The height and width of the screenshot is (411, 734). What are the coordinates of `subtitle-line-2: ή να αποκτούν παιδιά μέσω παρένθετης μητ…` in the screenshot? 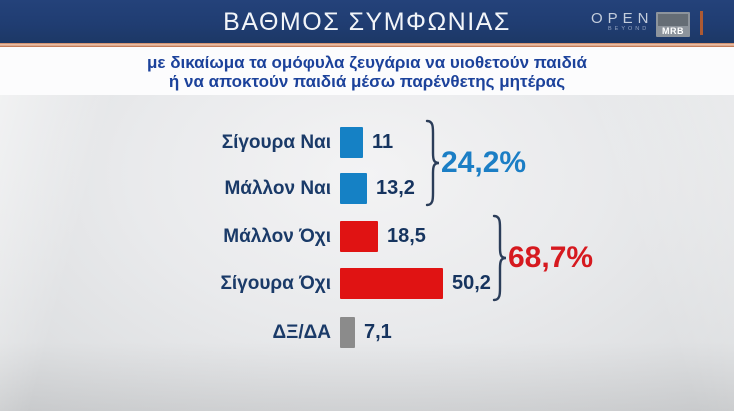 It's located at (367, 81).